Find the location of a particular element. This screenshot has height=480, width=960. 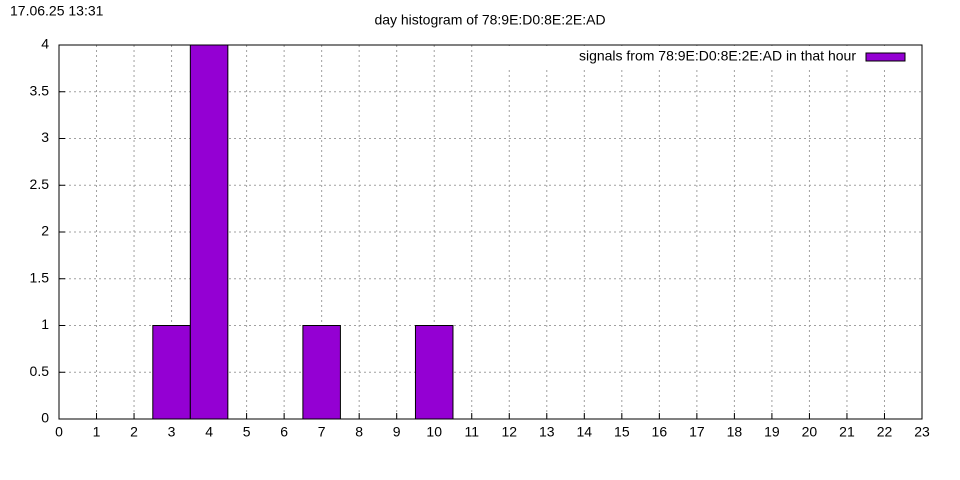

chart-title: day histogram of 78:9E:D0:8E:2E:AD is located at coordinates (489, 20).